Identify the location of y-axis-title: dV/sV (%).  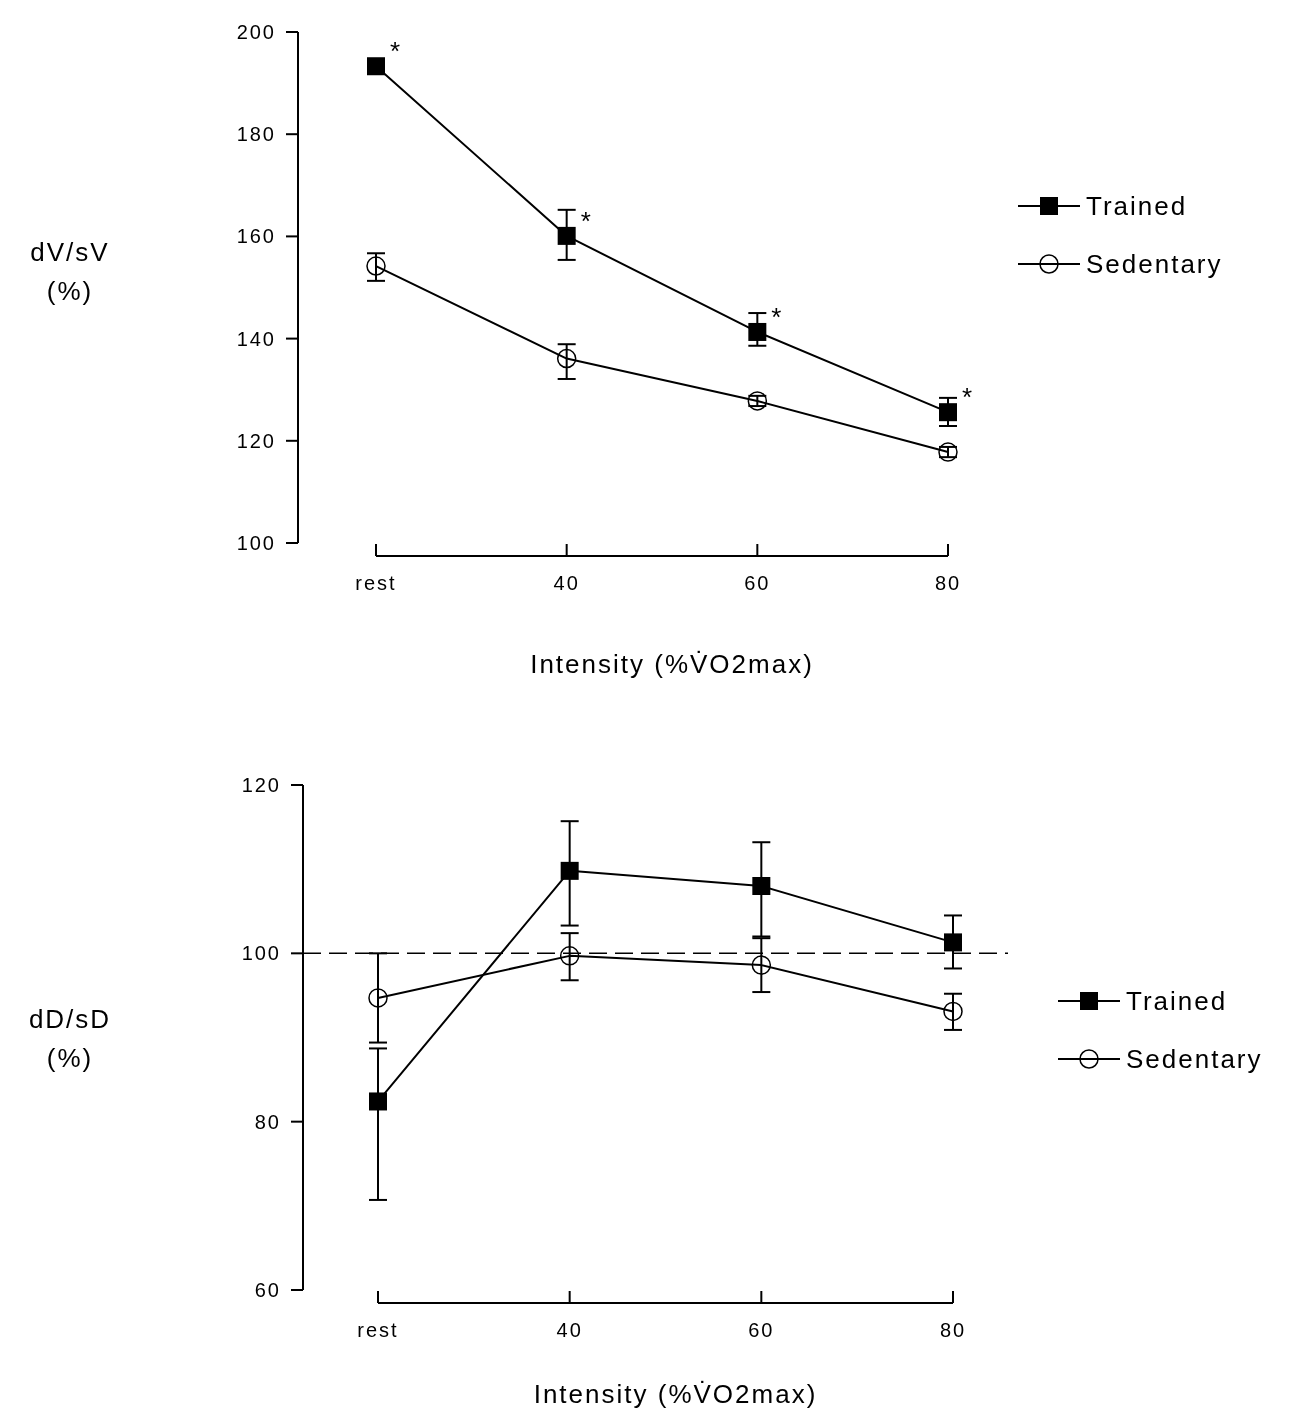
(70, 271).